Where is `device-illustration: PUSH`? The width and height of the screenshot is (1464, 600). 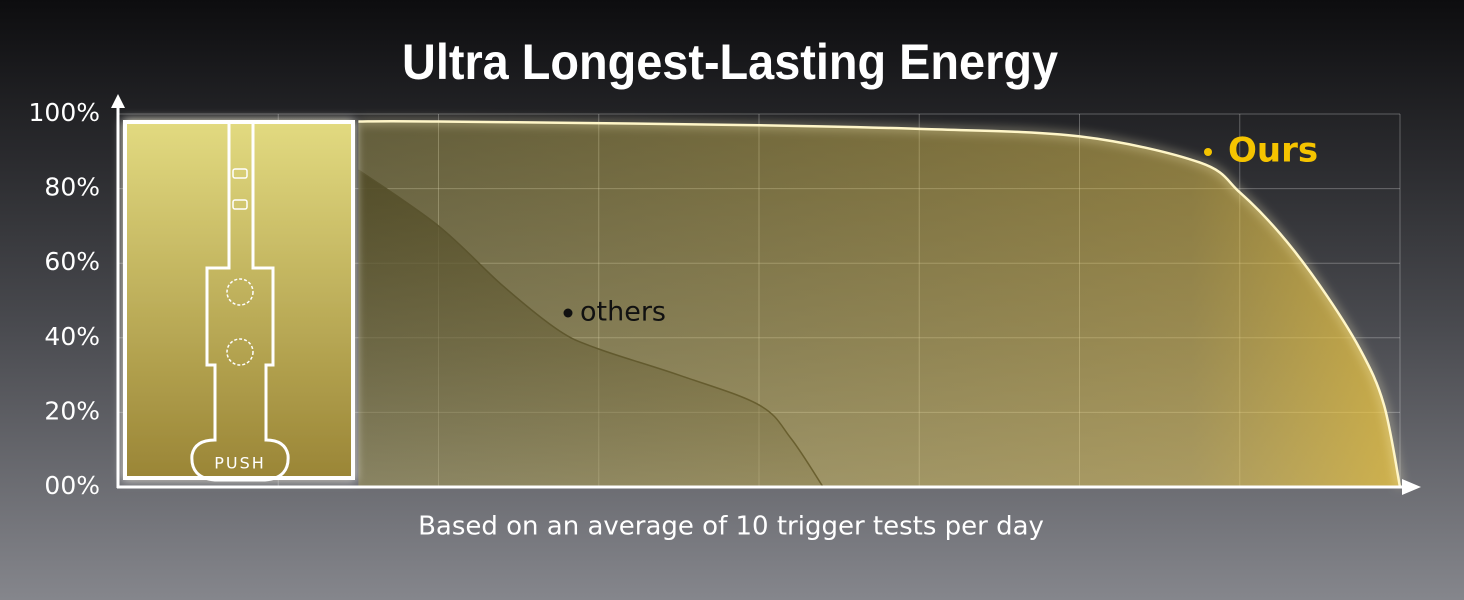
device-illustration: PUSH is located at coordinates (239, 301).